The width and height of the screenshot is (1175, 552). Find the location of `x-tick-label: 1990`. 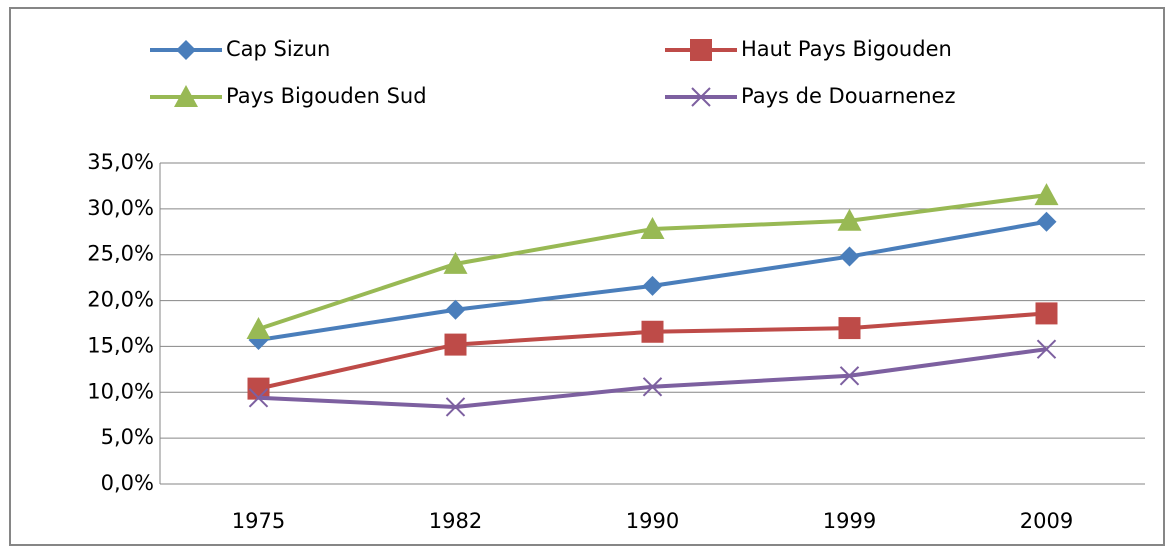

x-tick-label: 1990 is located at coordinates (652, 521).